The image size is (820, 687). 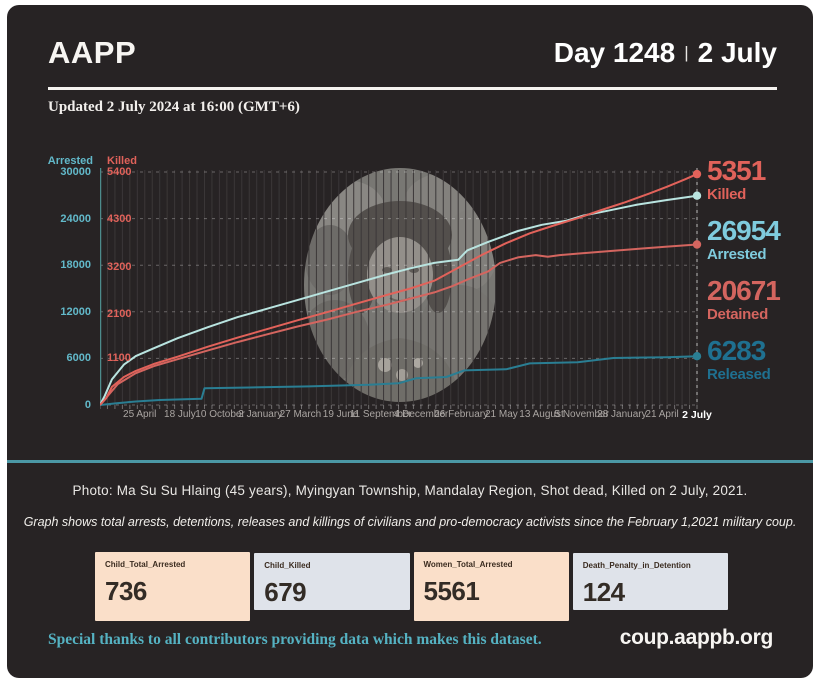 I want to click on xtick-10-october: 10 October, so click(x=220, y=414).